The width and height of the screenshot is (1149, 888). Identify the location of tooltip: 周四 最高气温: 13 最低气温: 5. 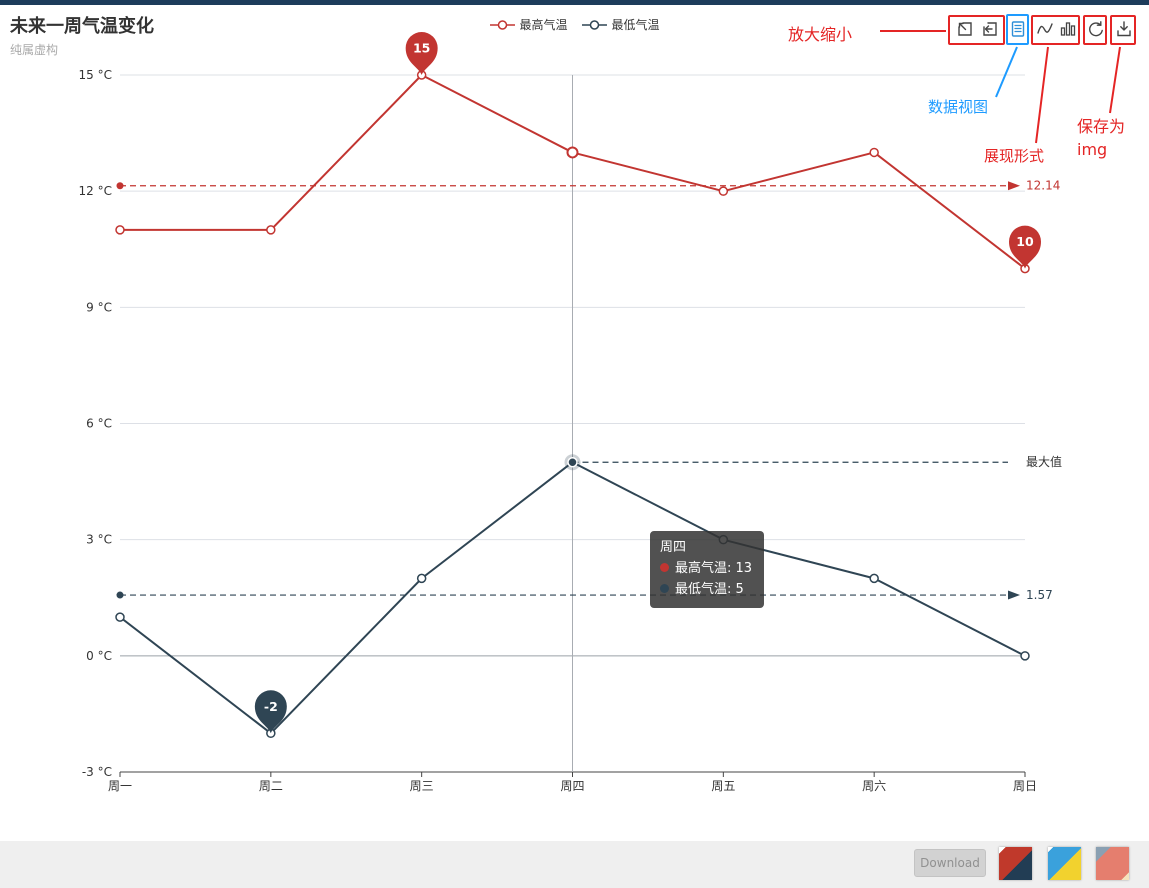
(707, 569).